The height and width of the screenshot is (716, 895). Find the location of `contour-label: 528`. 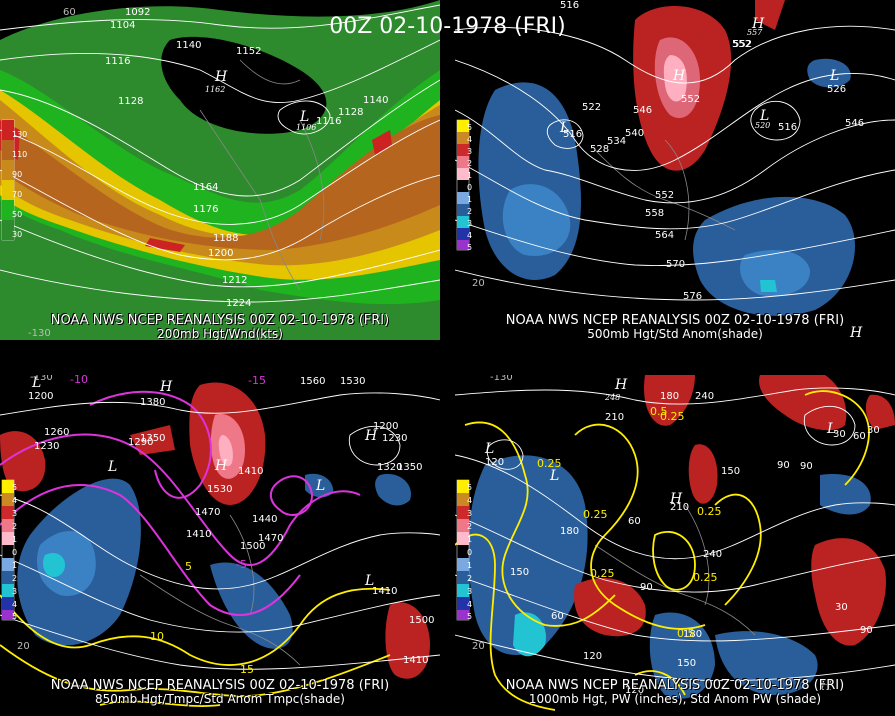

contour-label: 528 is located at coordinates (599, 149).